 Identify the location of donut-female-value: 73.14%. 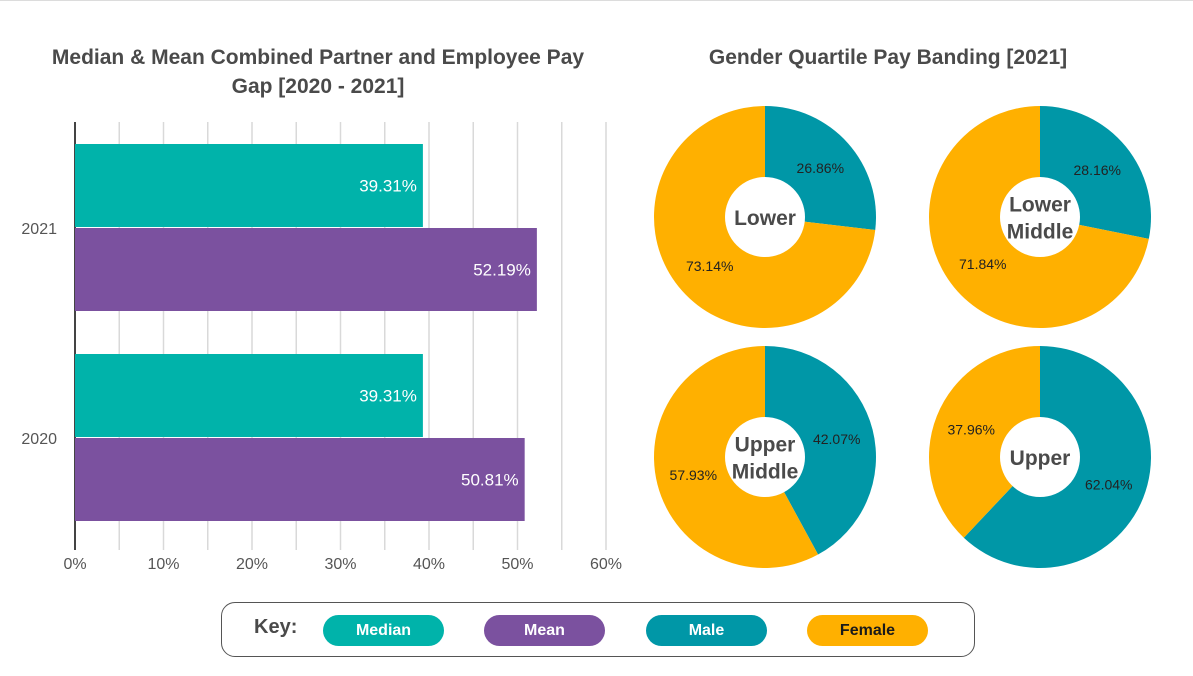
(709, 266).